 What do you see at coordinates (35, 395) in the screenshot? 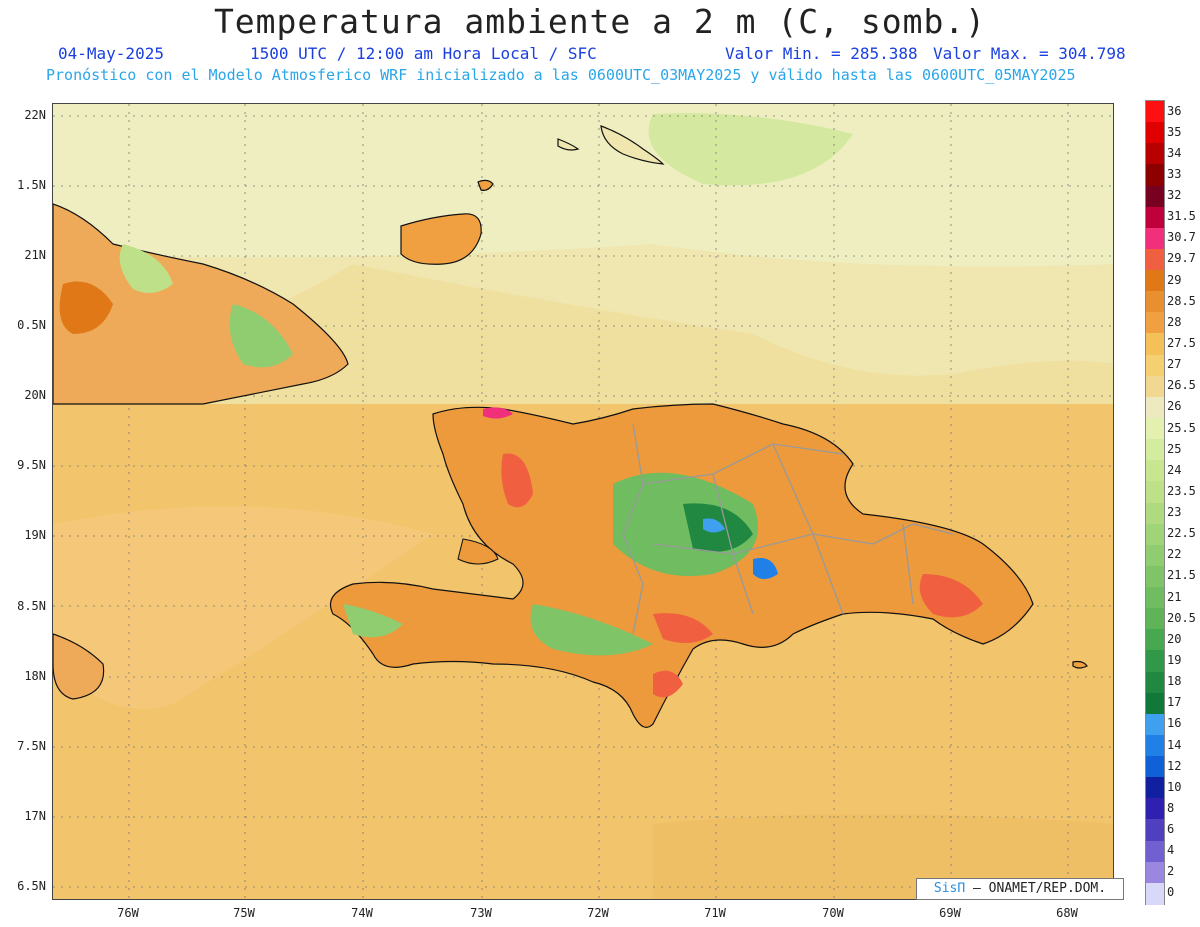
I see `lat-label: 20N` at bounding box center [35, 395].